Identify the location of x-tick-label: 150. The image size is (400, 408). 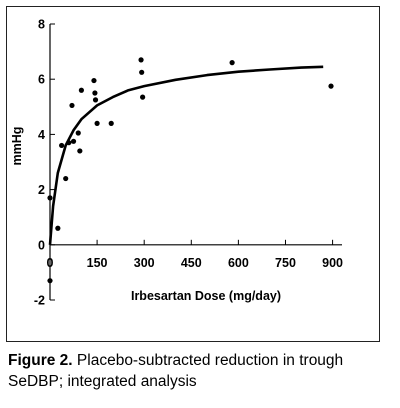
(97, 263).